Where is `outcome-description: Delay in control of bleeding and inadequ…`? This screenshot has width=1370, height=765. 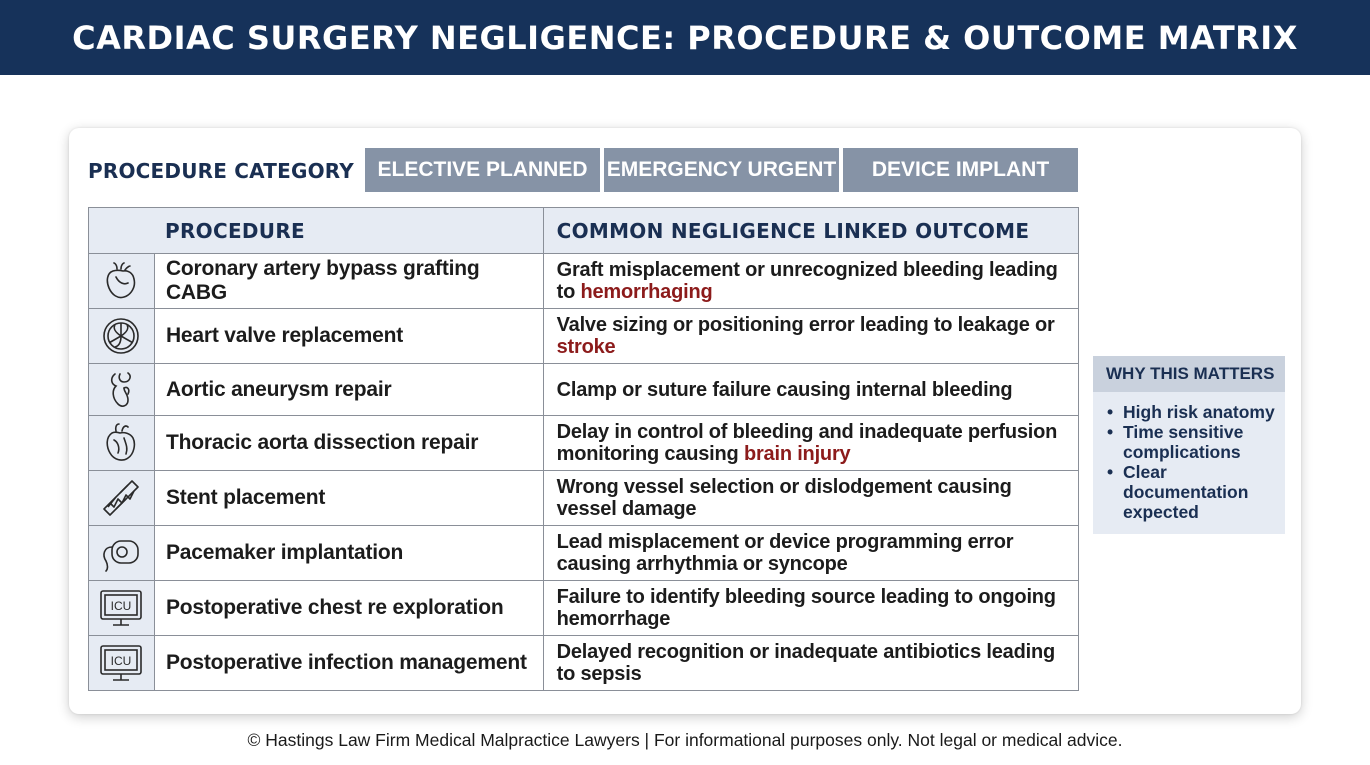 outcome-description: Delay in control of bleeding and inadequ… is located at coordinates (811, 443).